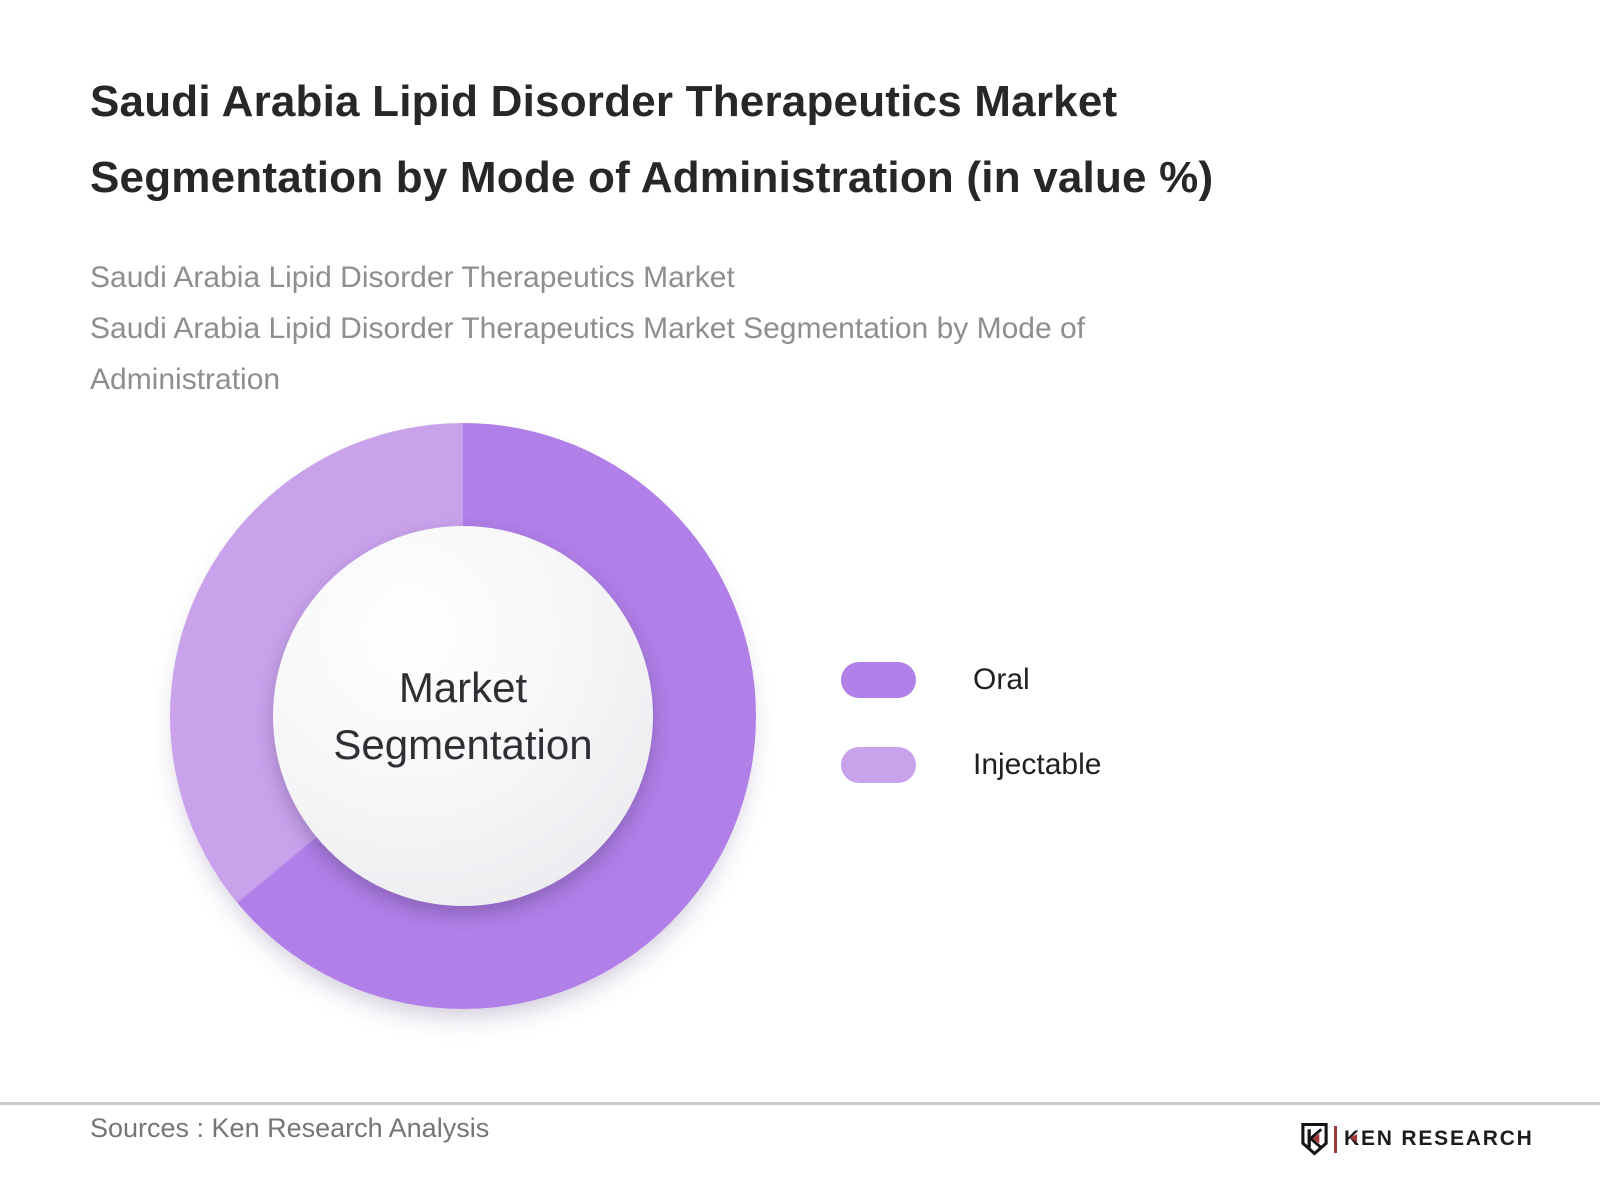  What do you see at coordinates (290, 1128) in the screenshot?
I see `sources-note: Sources : Ken Research Analysis` at bounding box center [290, 1128].